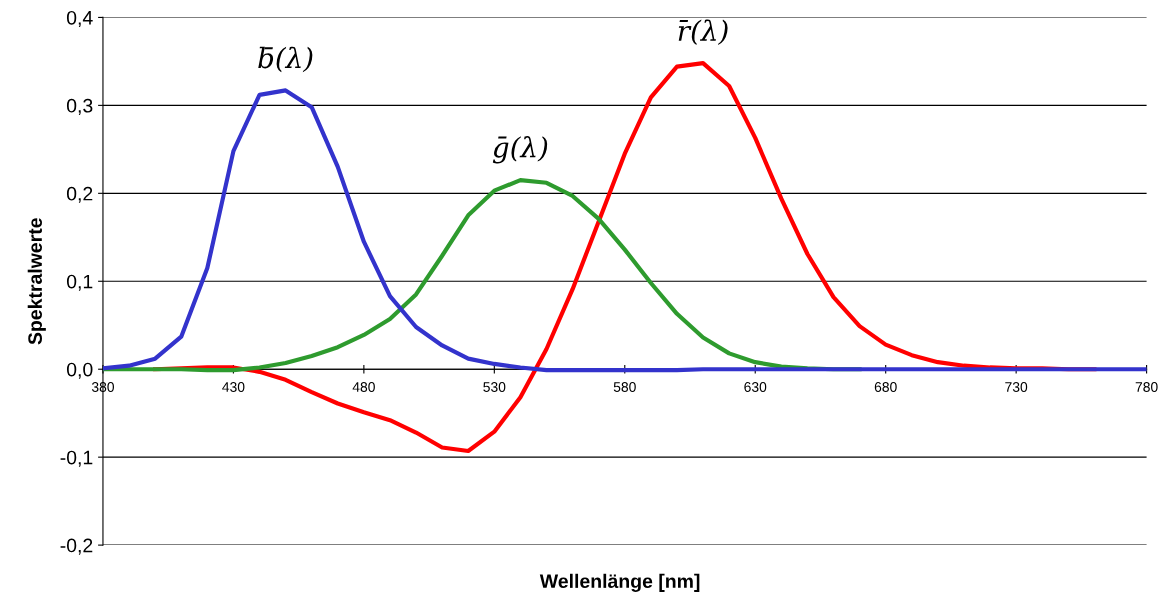  I want to click on x-tick-label: 780, so click(1146, 387).